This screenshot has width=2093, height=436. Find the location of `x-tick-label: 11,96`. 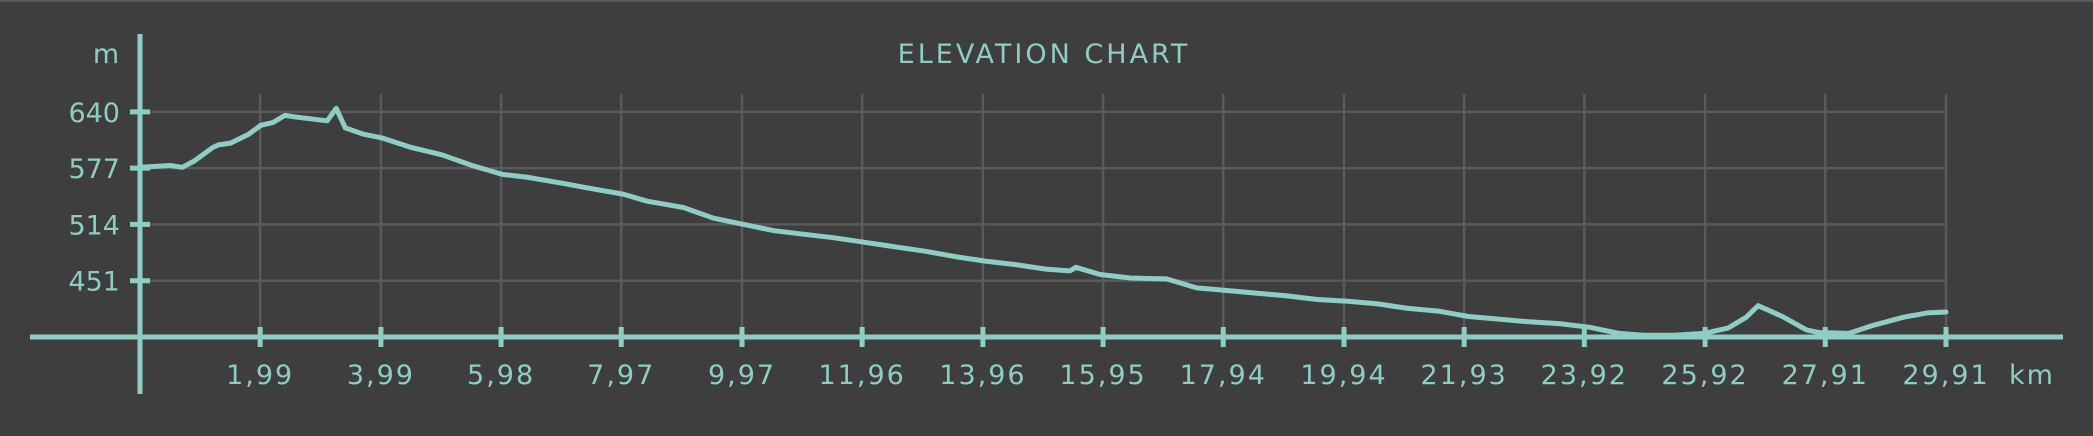

x-tick-label: 11,96 is located at coordinates (862, 375).